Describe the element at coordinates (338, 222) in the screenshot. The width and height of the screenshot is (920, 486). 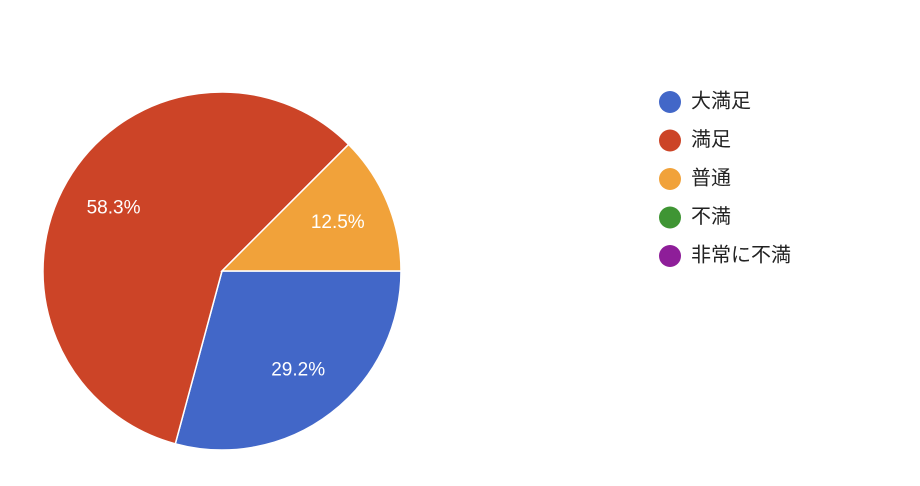
I see `data-label: 12.5%` at that location.